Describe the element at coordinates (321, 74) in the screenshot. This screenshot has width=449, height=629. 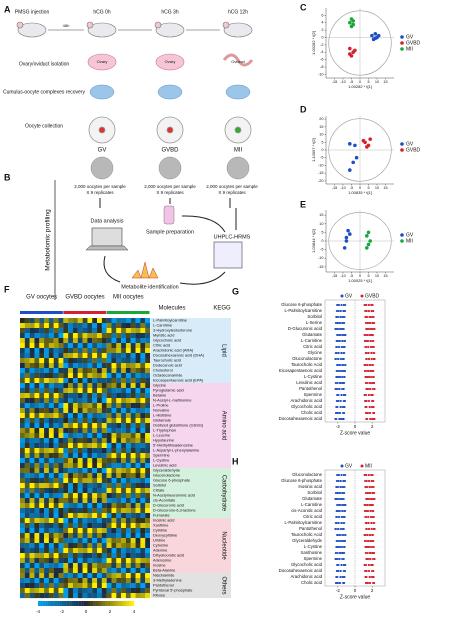
I see `y-tick-label: -10` at that location.